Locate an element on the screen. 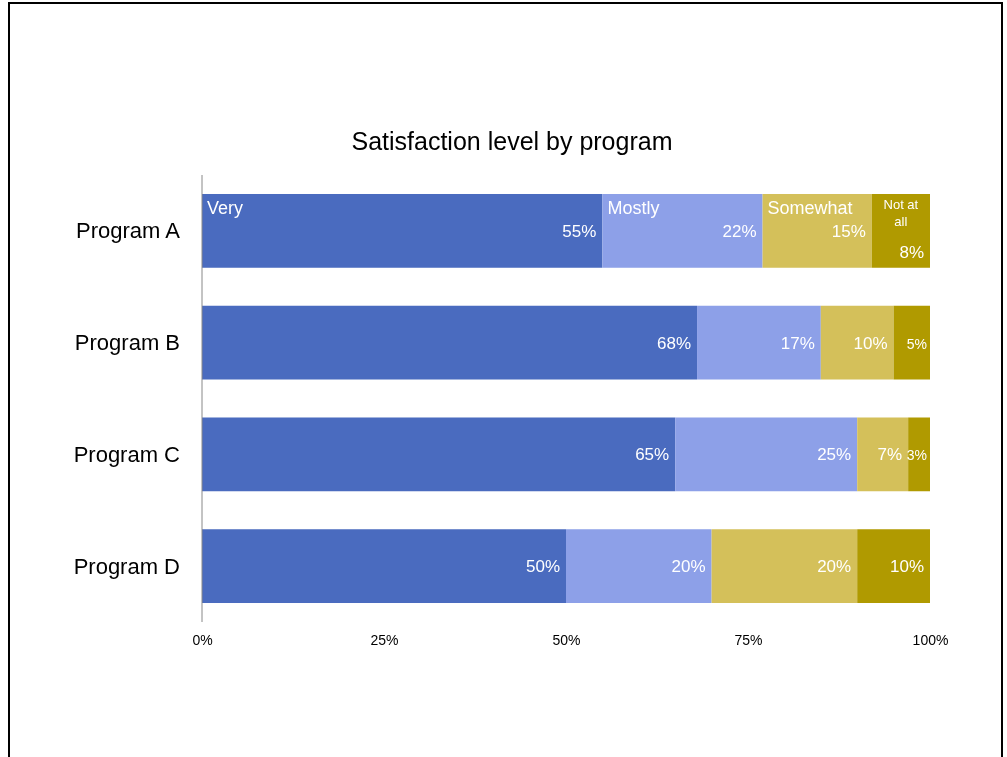 Image resolution: width=1007 pixels, height=757 pixels. series-label: Very is located at coordinates (225, 208).